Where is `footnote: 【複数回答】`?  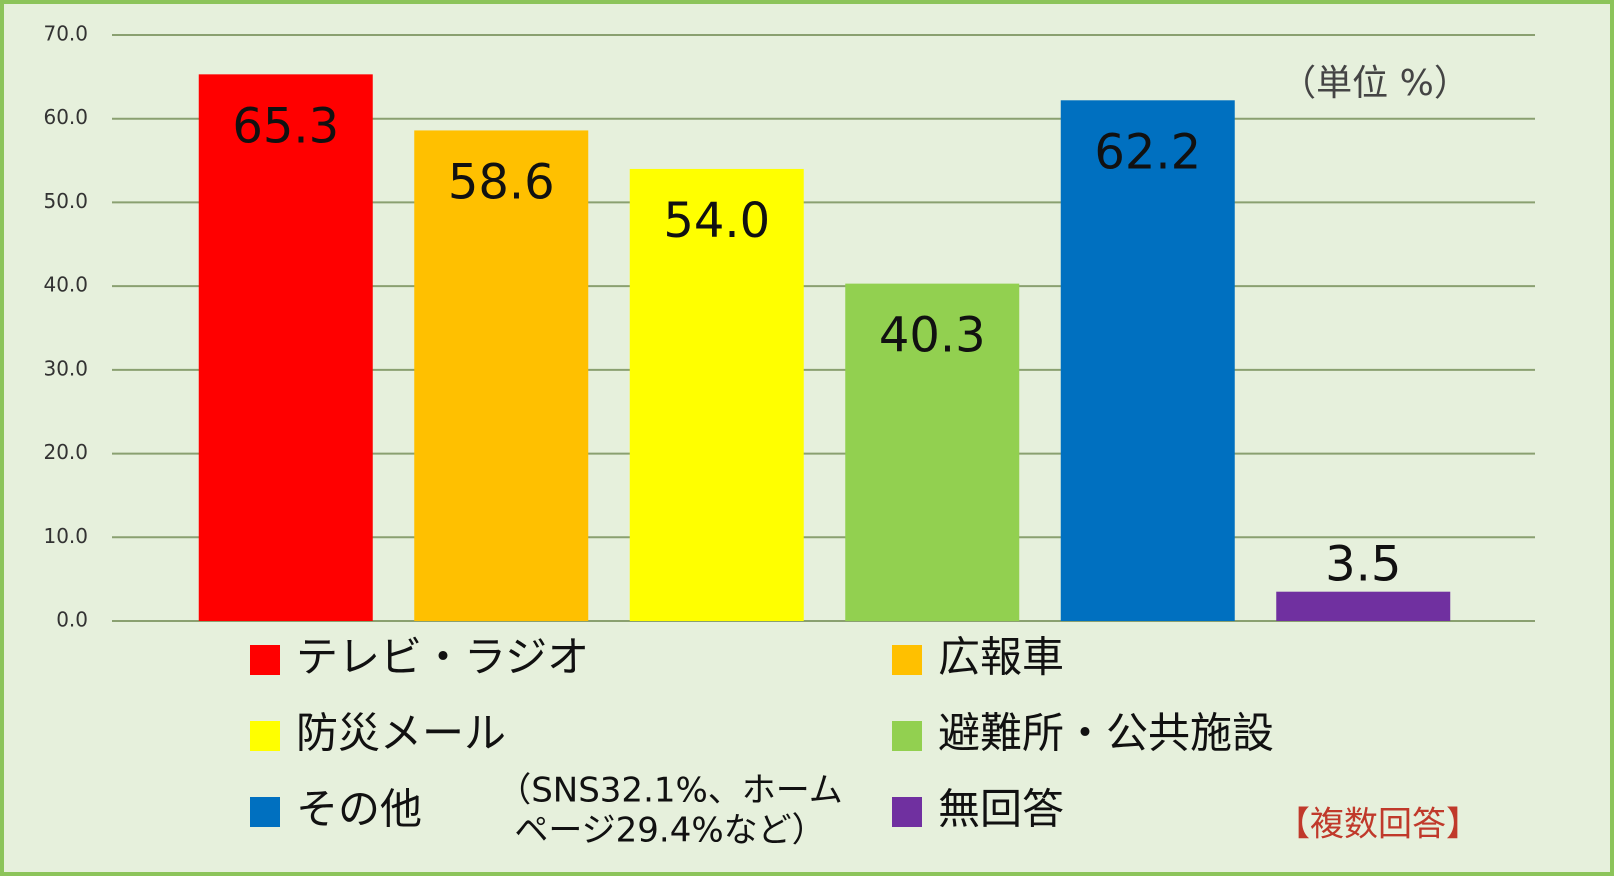
footnote: 【複数回答】 is located at coordinates (1378, 825).